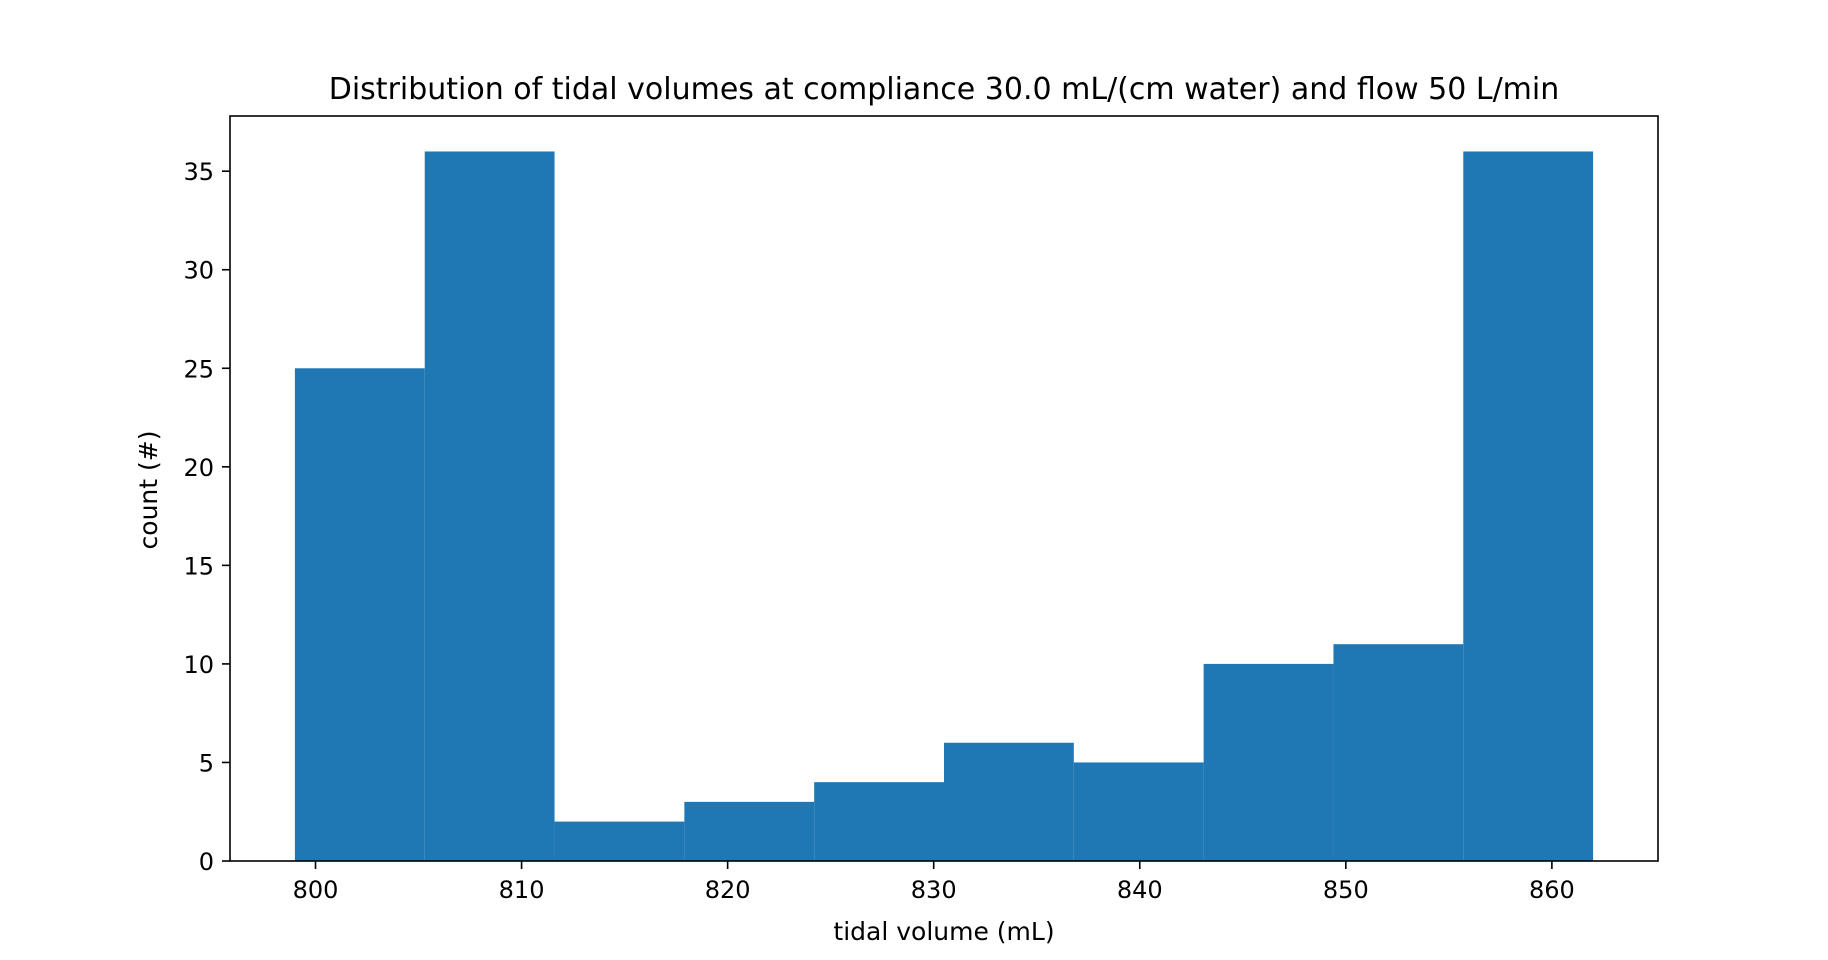  Describe the element at coordinates (1346, 890) in the screenshot. I see `x-tick-label: 850` at that location.